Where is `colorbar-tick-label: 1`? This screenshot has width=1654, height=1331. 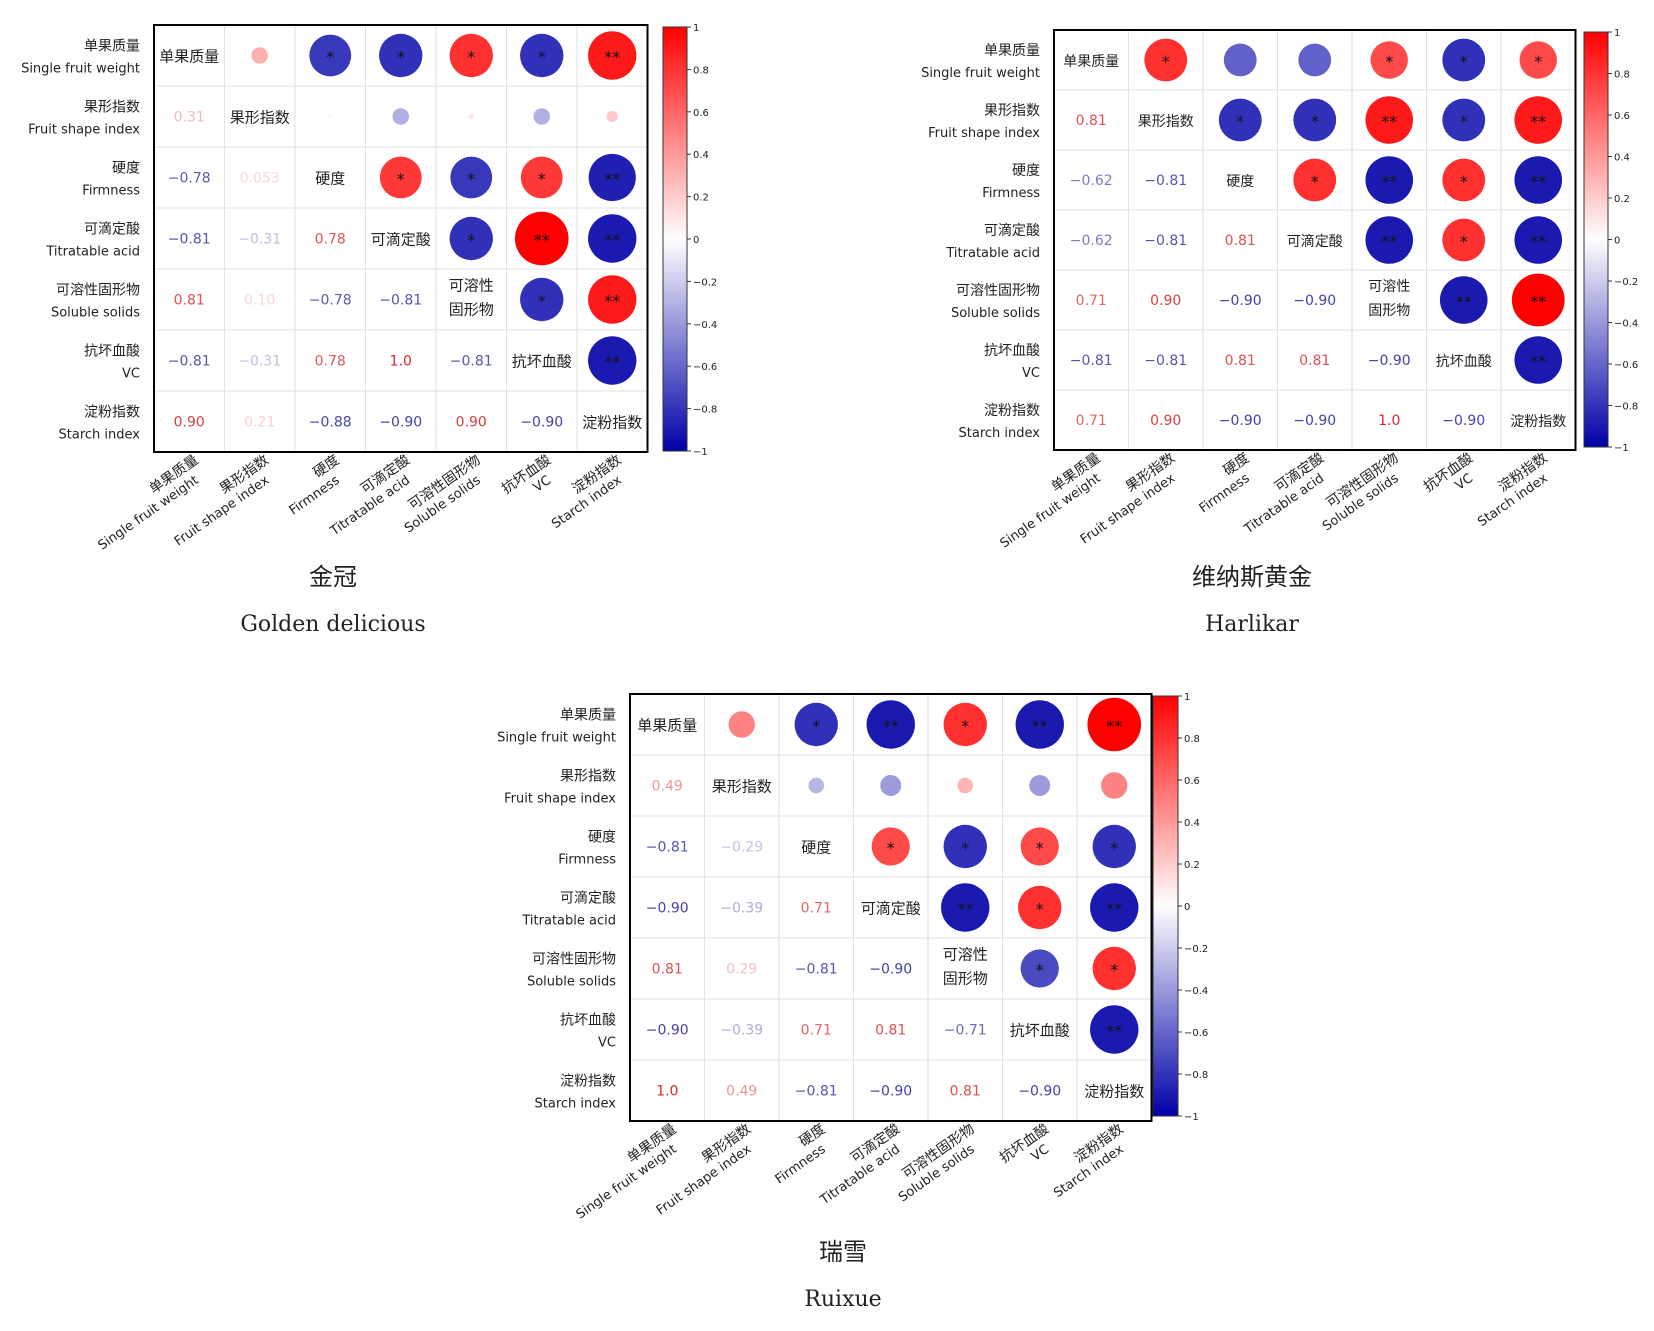
colorbar-tick-label: 1 is located at coordinates (1617, 33).